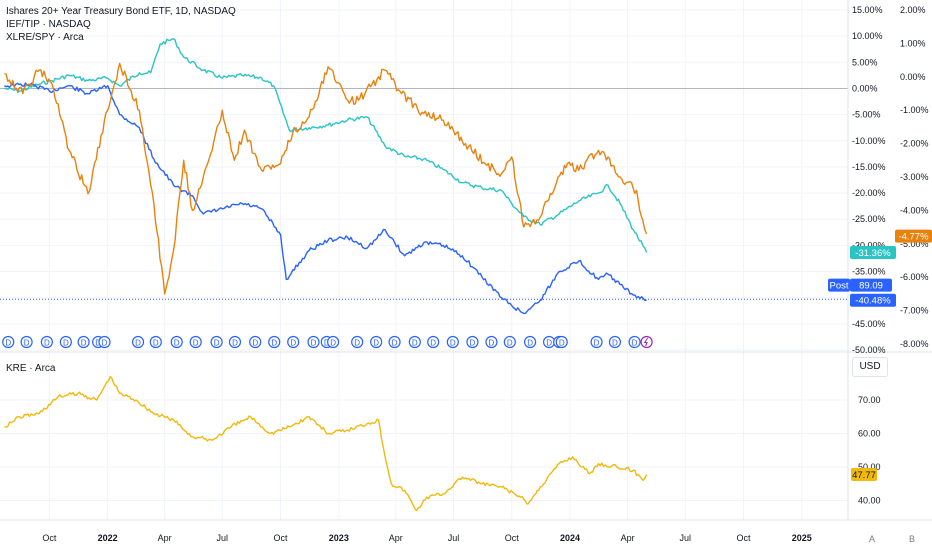  Describe the element at coordinates (867, 36) in the screenshot. I see `y-tick-label-left: 10.00%` at that location.